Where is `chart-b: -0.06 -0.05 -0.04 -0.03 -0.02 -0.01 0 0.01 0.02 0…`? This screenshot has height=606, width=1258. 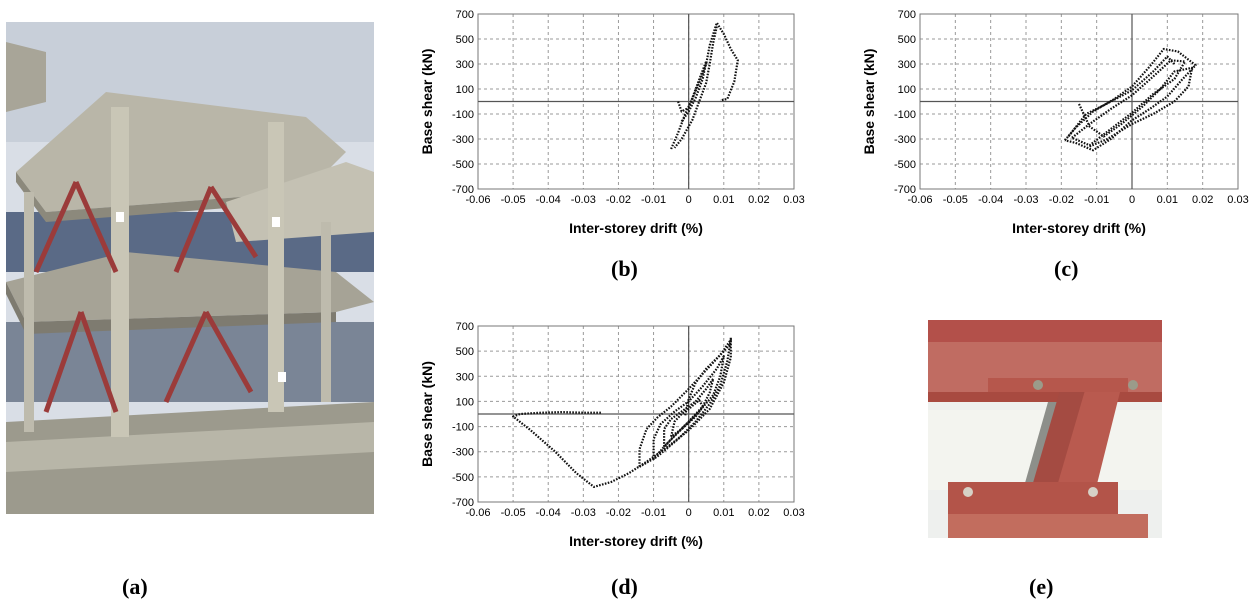 chart-b: -0.06 -0.05 -0.04 -0.03 -0.02 -0.01 0 0.01 0.02 0… is located at coordinates (612, 122).